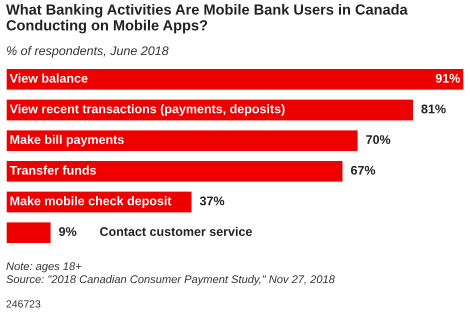 This screenshot has width=470, height=314. What do you see at coordinates (23, 304) in the screenshot?
I see `text: 246723` at bounding box center [23, 304].